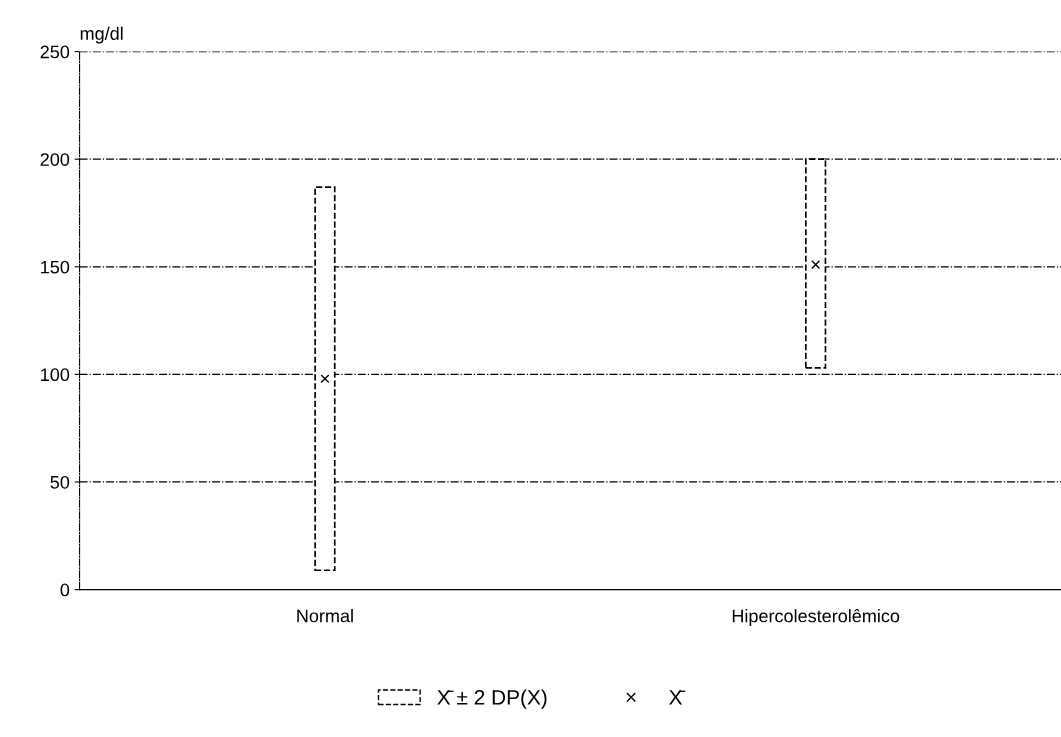 This screenshot has height=737, width=1061. I want to click on y-axis-title: mg/dl, so click(101, 35).